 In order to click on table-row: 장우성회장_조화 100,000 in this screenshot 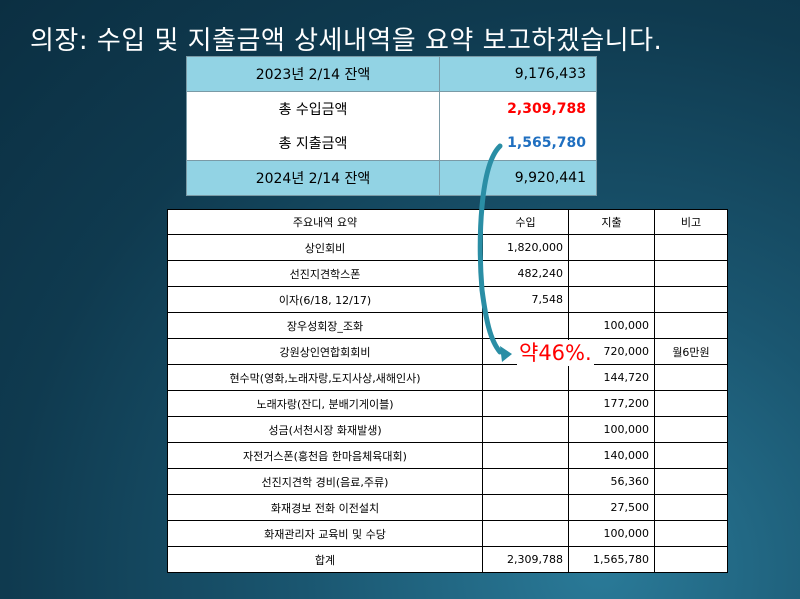, I will do `click(447, 325)`.